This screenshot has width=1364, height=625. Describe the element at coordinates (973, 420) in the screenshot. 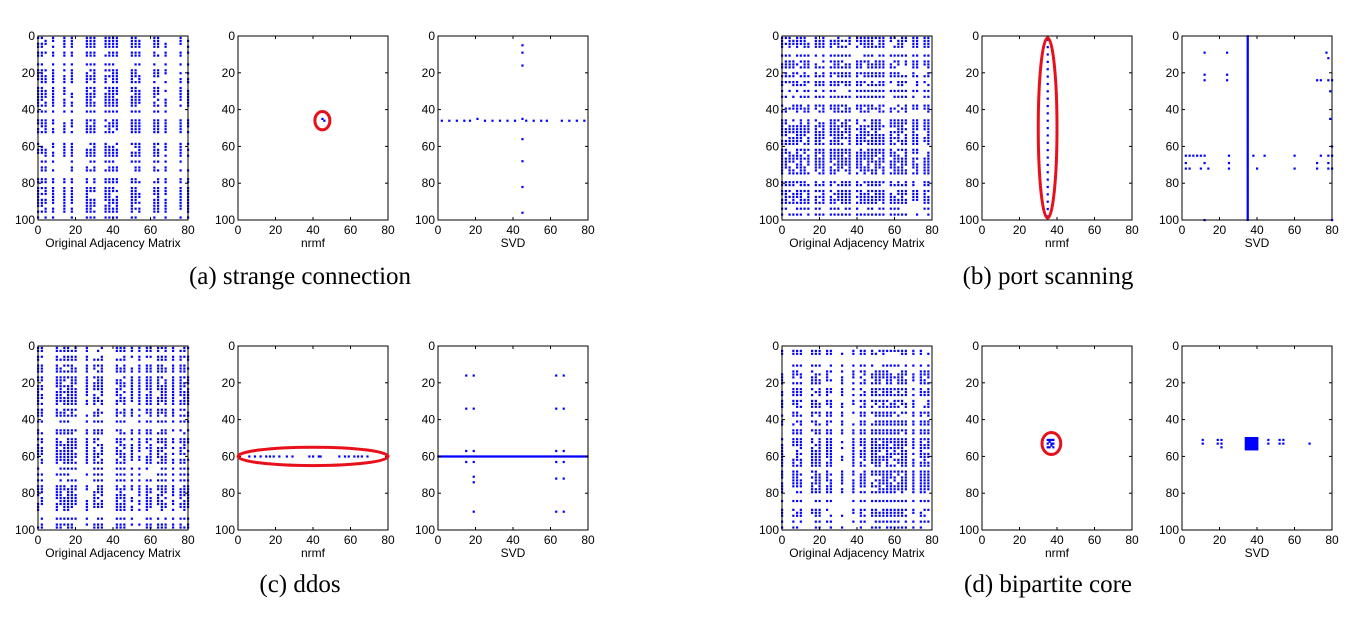

I see `y-tick-label: 40` at that location.